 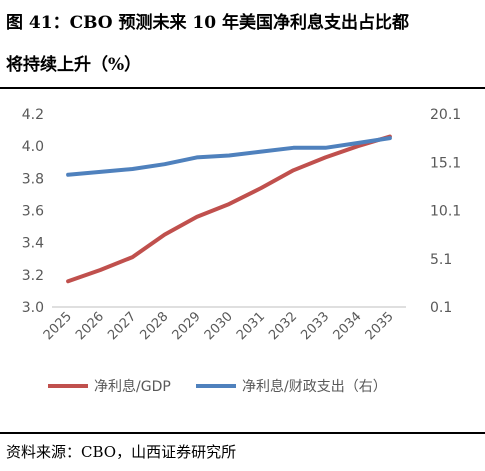 I want to click on right-tick-label: 5.1, so click(x=441, y=260).